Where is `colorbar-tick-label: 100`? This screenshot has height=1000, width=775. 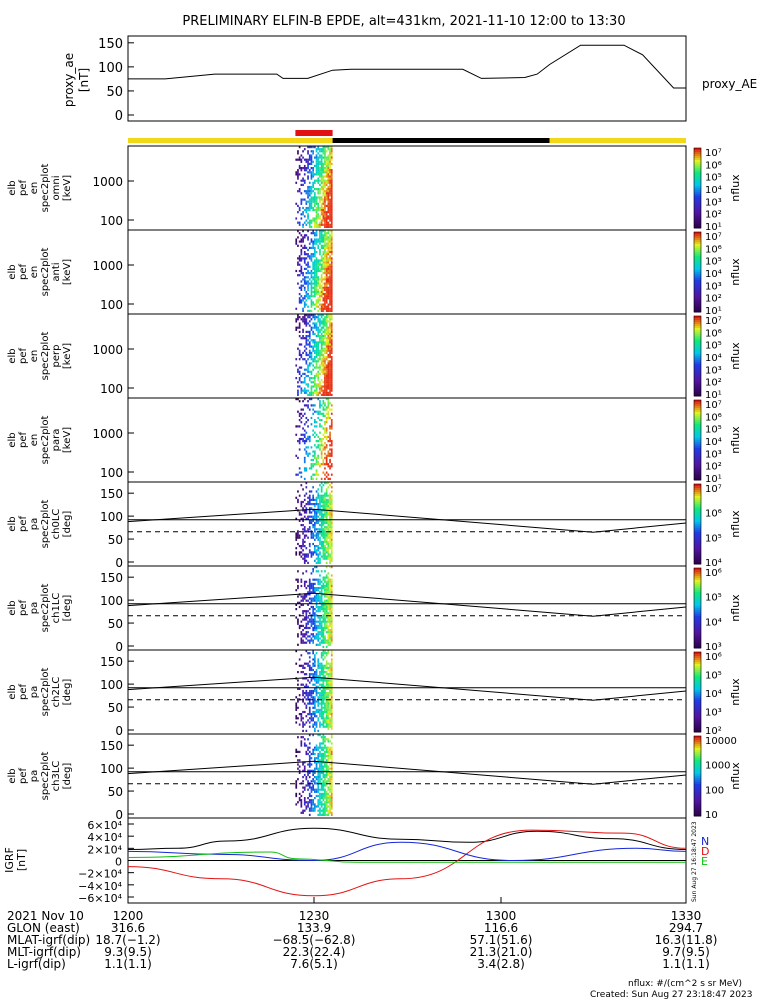 colorbar-tick-label: 100 is located at coordinates (714, 790).